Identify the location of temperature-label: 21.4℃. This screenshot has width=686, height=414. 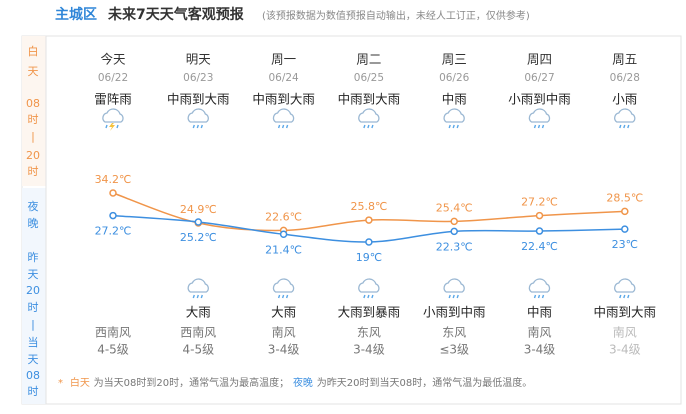
(283, 249).